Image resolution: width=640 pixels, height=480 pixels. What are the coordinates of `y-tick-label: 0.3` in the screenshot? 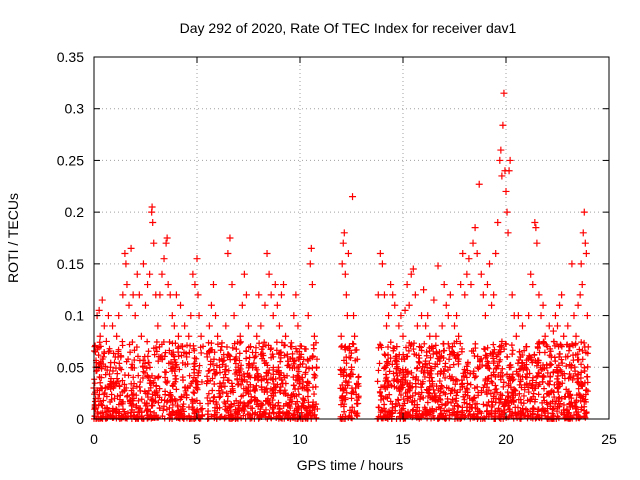 It's located at (75, 109).